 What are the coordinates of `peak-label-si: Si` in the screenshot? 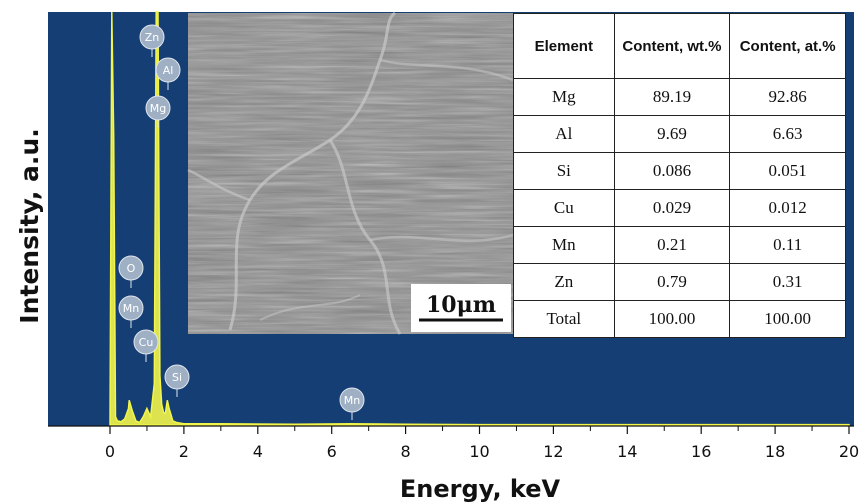 It's located at (177, 380).